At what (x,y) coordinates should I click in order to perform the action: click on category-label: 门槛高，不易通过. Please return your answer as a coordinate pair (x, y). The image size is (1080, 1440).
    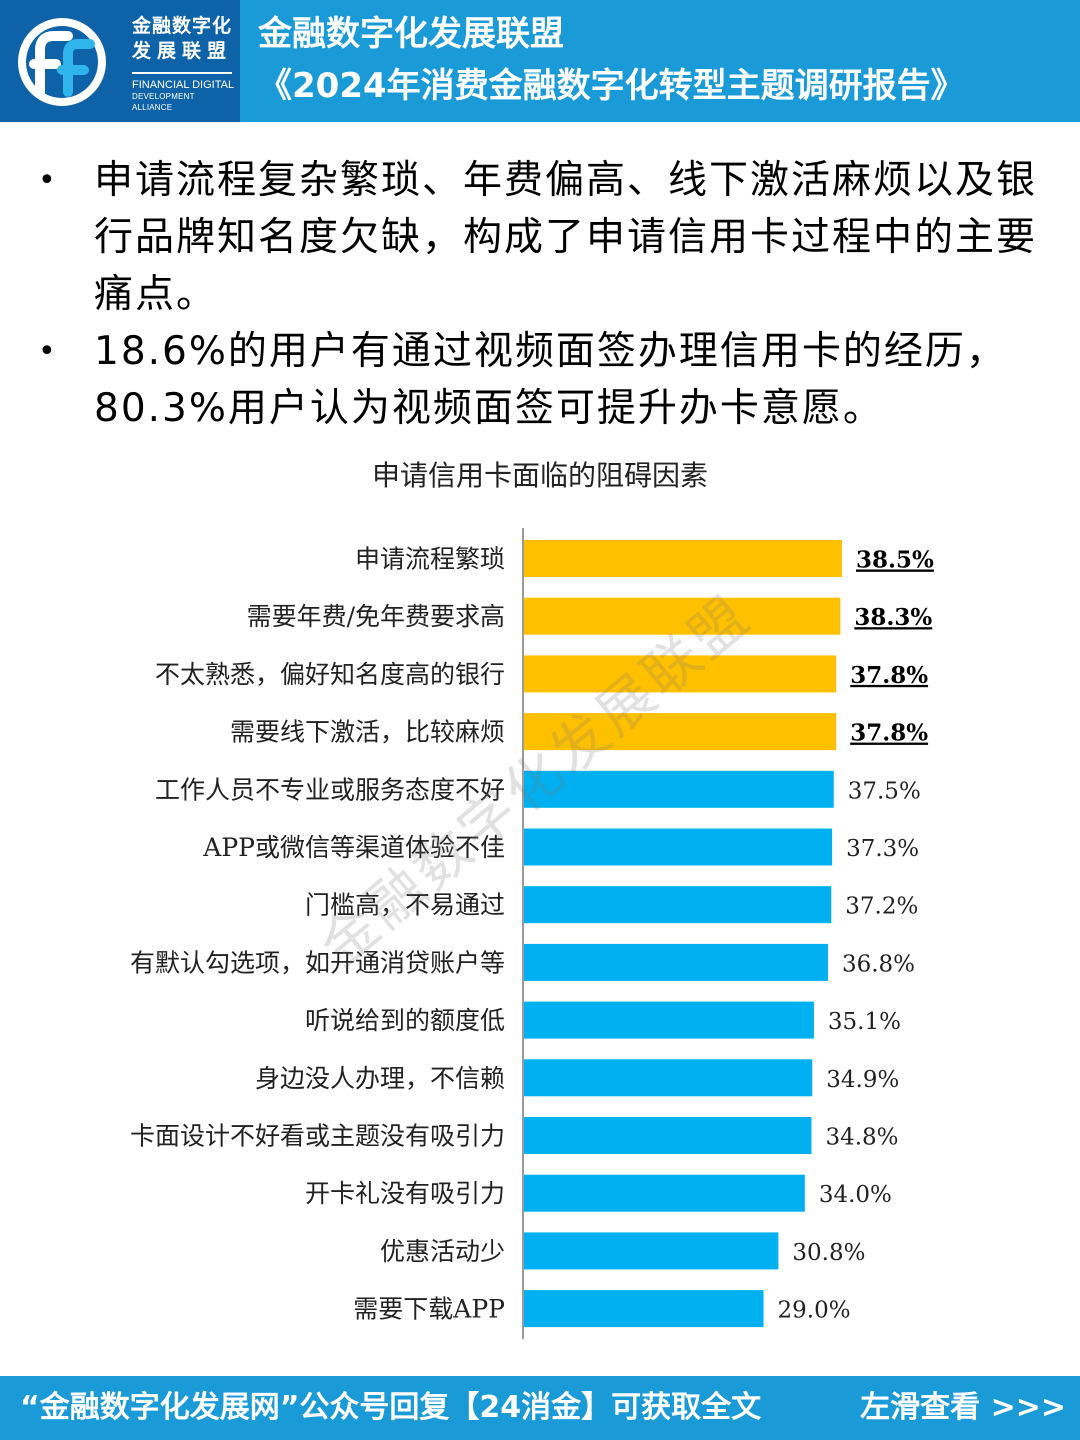
    Looking at the image, I should click on (405, 905).